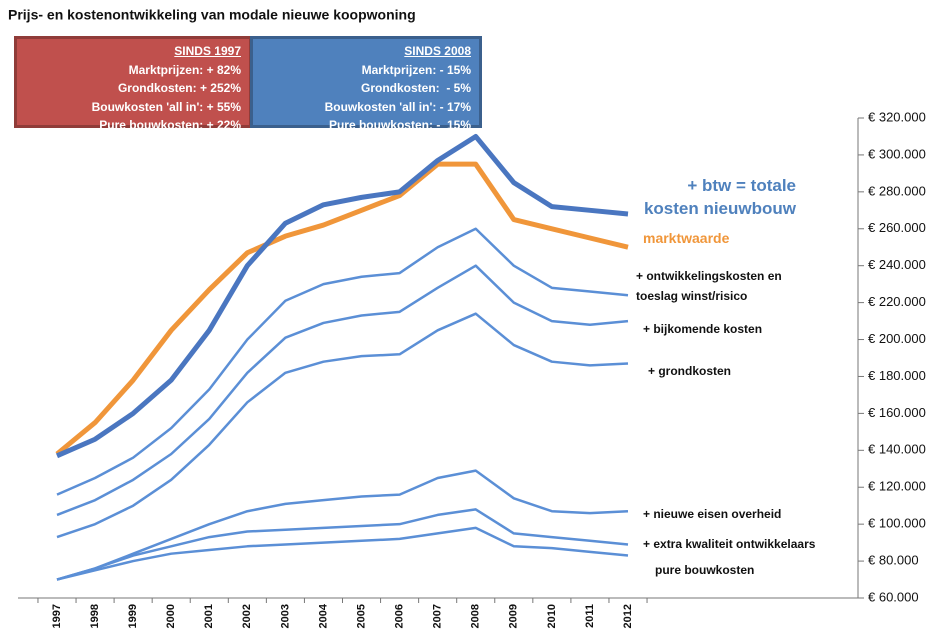  Describe the element at coordinates (897, 523) in the screenshot. I see `y-tick-label: € 100.000` at that location.